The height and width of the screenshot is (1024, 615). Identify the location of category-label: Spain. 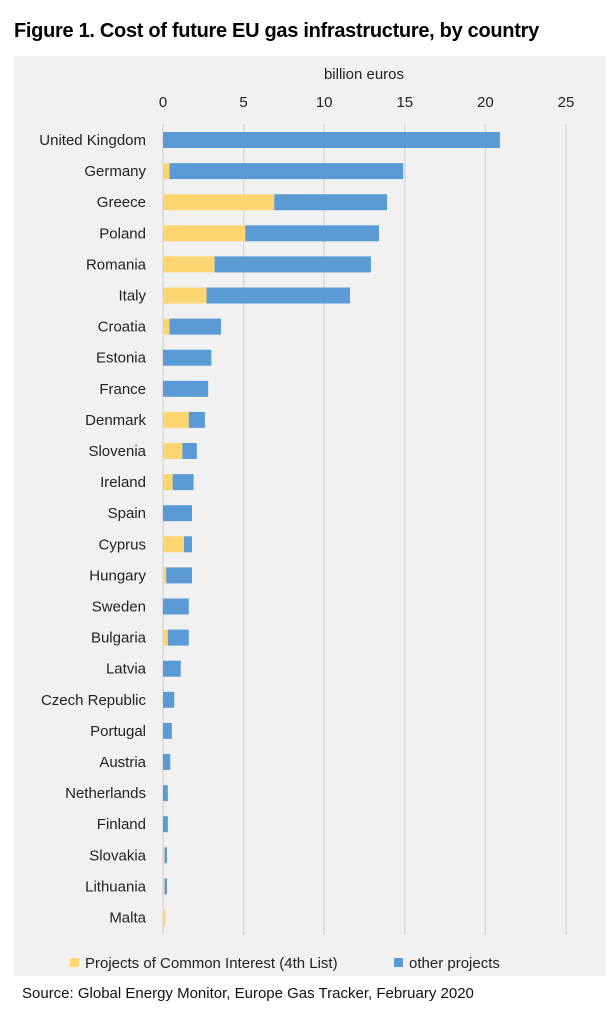
(127, 513).